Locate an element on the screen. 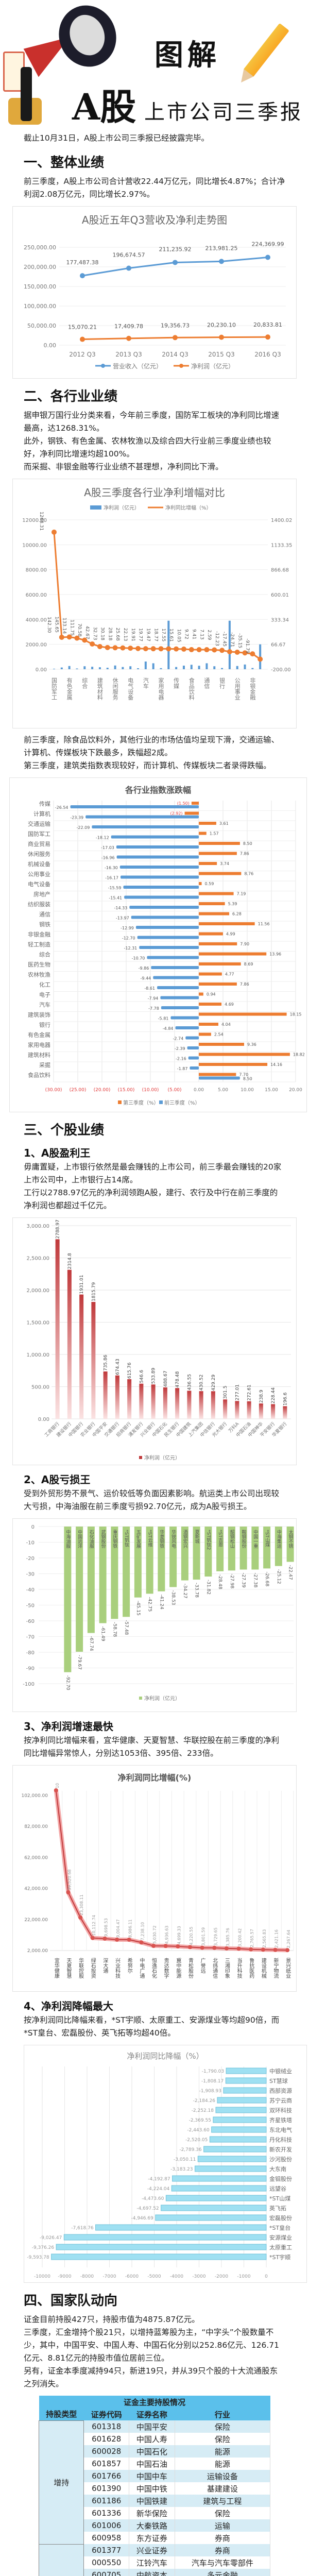 The image size is (309, 2576). svg-text: 14.16 is located at coordinates (276, 1064).